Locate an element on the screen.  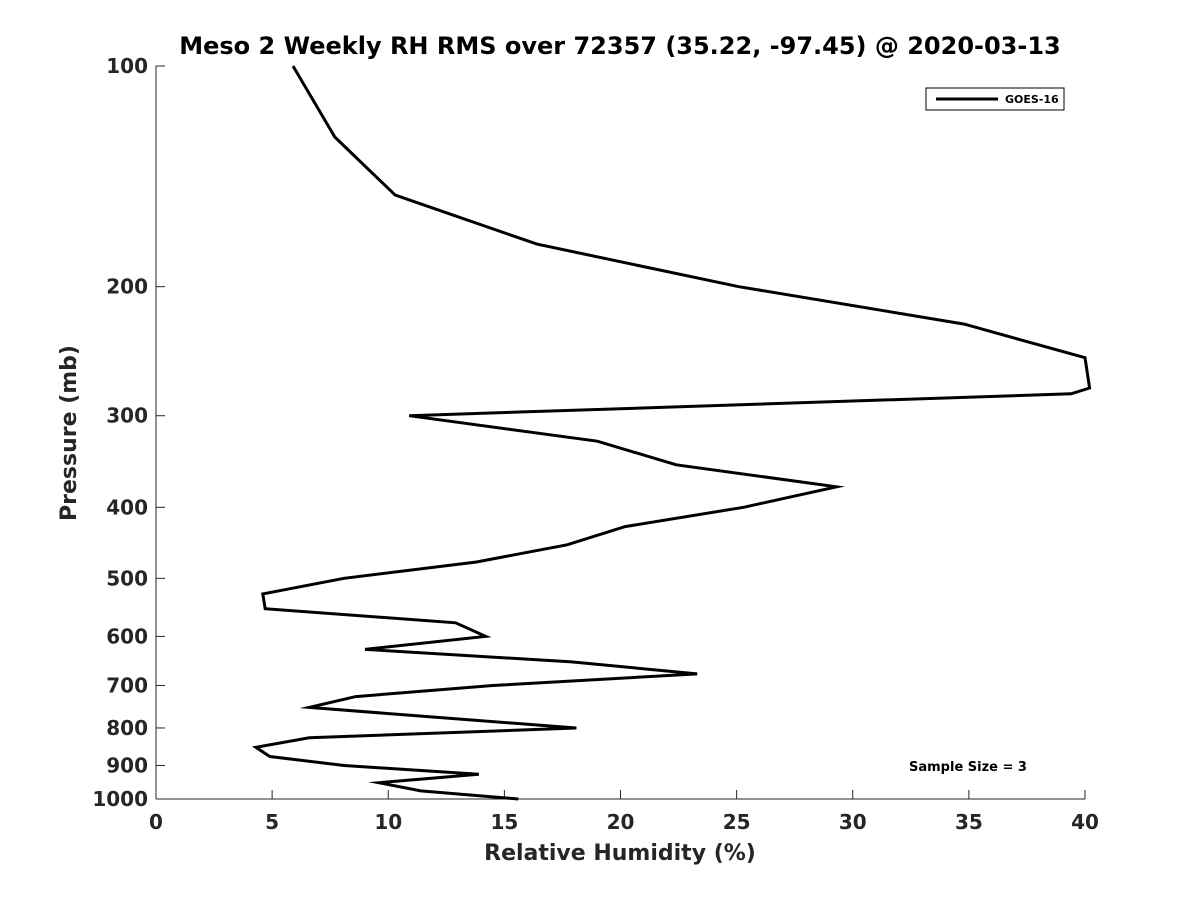
x-tick-label: 20 is located at coordinates (621, 822).